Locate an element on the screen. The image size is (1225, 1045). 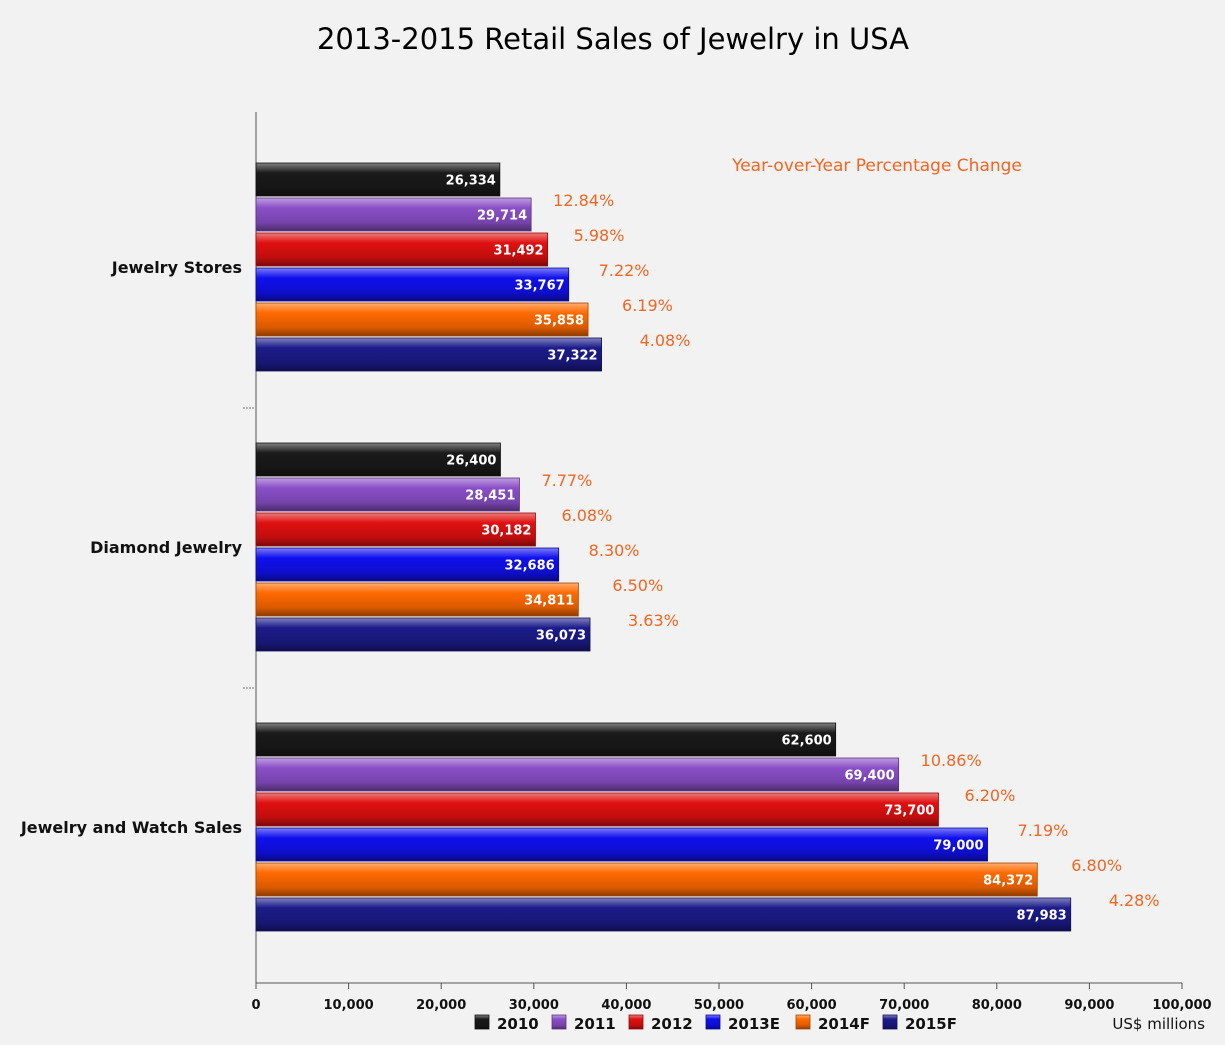
bar-value-label: 26,400 is located at coordinates (471, 461).